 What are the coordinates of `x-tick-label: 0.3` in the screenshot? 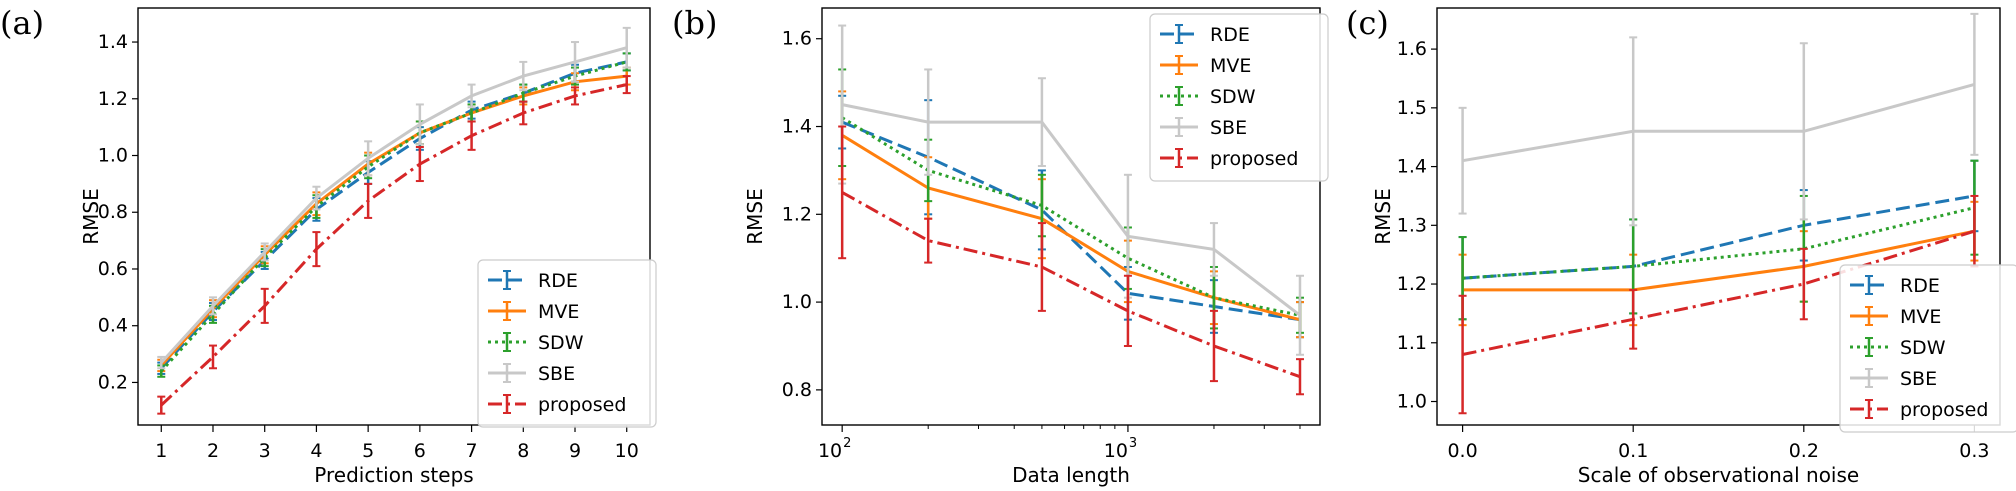 It's located at (1974, 451).